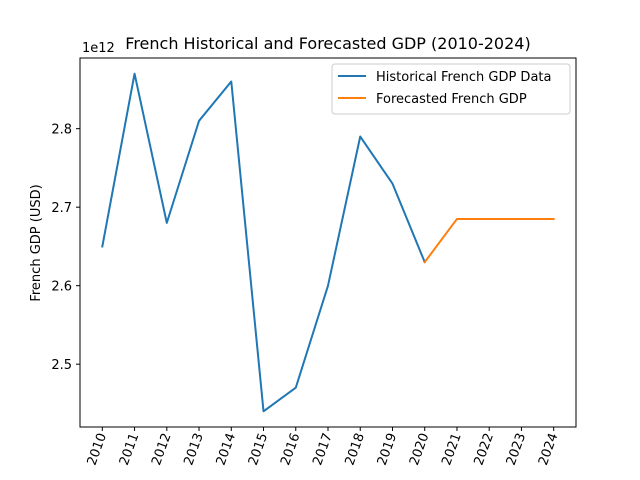  Describe the element at coordinates (193, 449) in the screenshot. I see `x-tick-label: 2013` at that location.